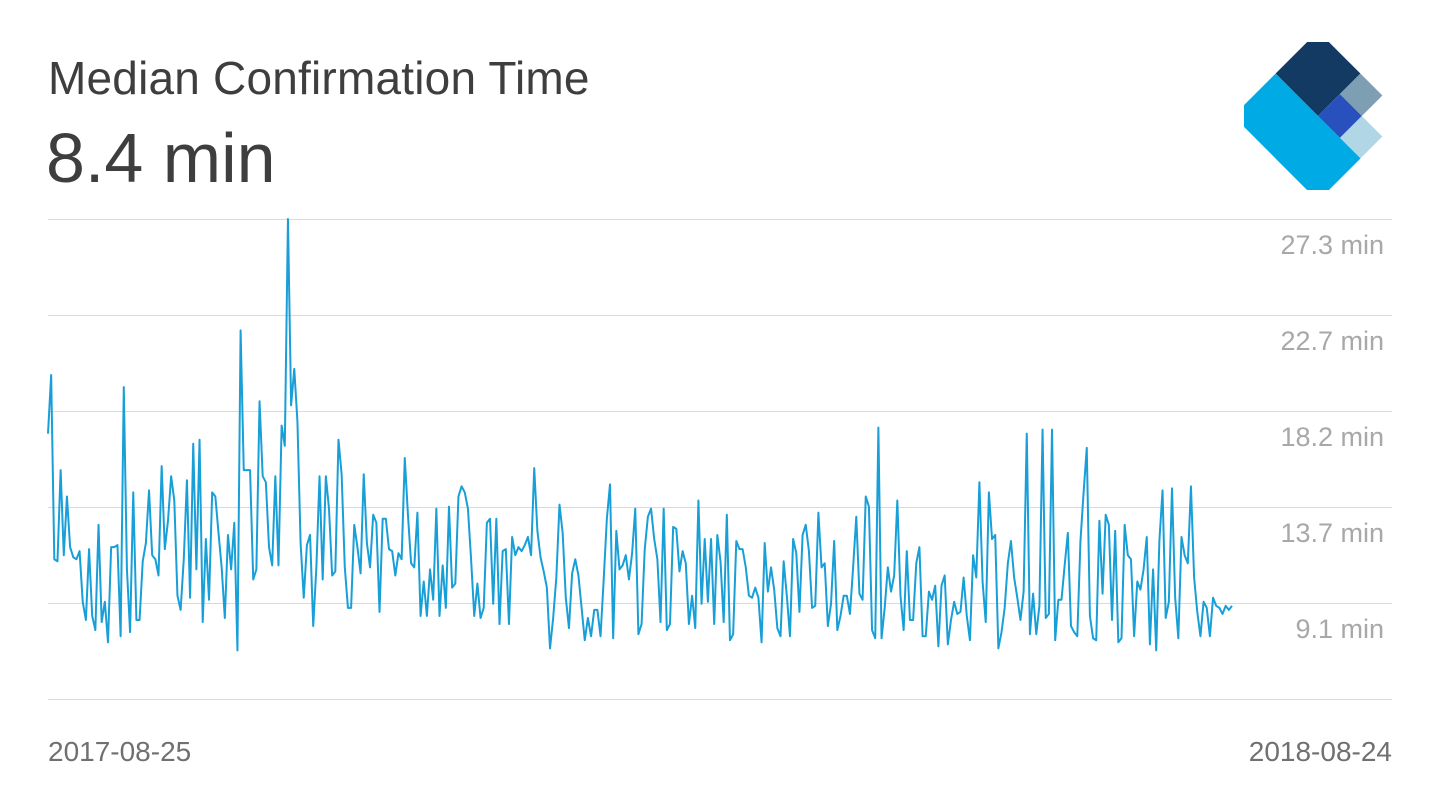  What do you see at coordinates (1332, 245) in the screenshot?
I see `y-tick-label: 27.3 min` at bounding box center [1332, 245].